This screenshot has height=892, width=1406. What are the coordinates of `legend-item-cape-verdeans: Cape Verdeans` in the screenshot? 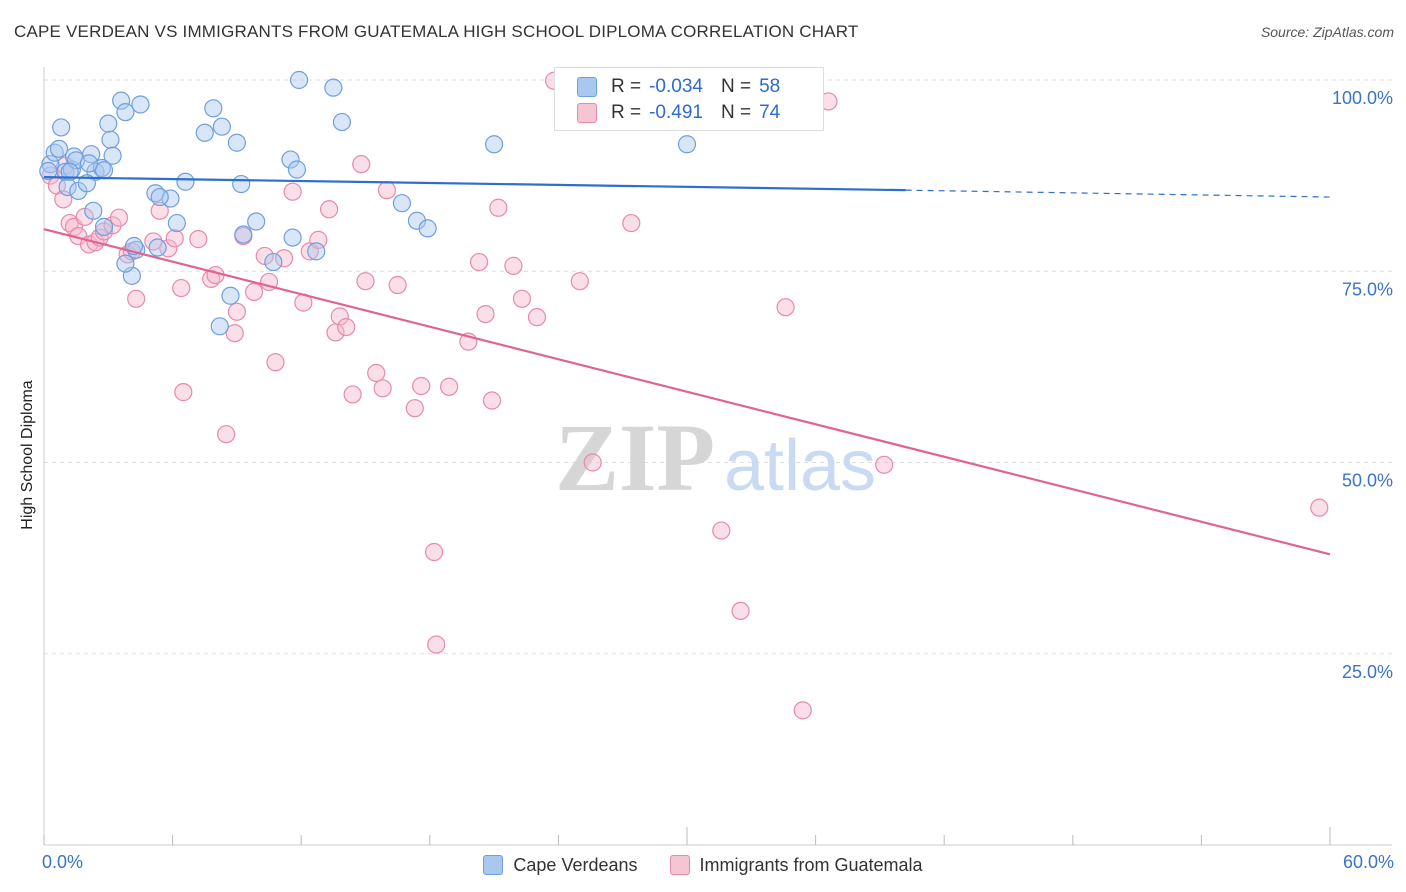 It's located at (560, 865).